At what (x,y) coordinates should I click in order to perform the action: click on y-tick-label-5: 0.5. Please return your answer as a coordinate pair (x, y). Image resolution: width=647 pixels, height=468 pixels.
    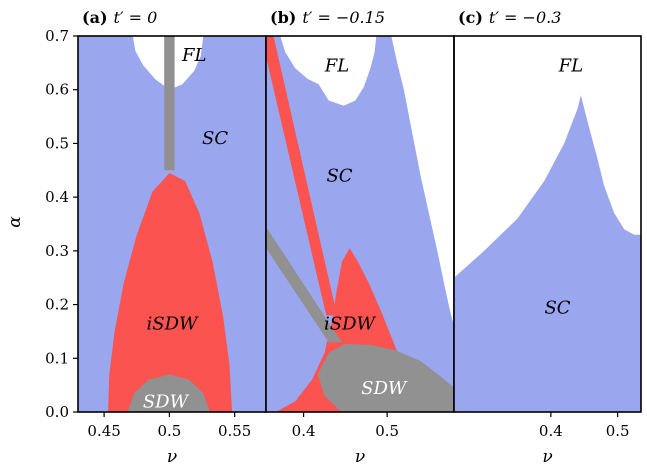
    Looking at the image, I should click on (57, 143).